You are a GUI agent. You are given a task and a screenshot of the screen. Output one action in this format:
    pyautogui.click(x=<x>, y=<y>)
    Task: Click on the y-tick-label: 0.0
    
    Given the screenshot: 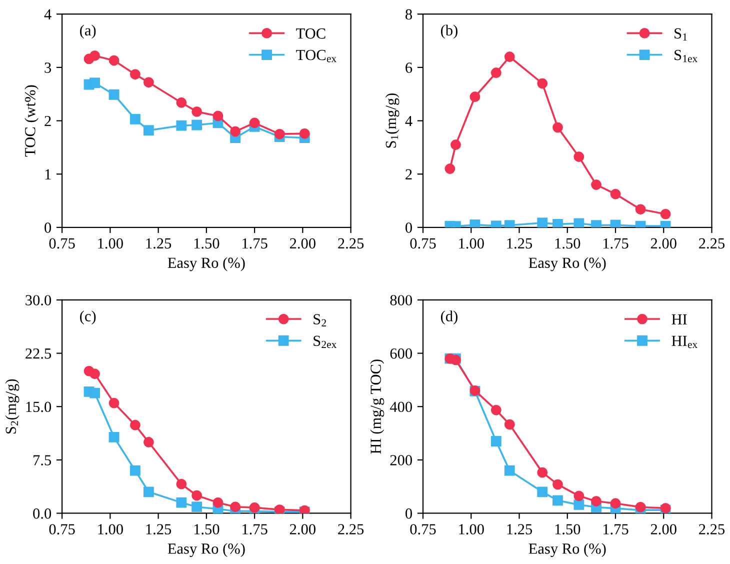 What is the action you would take?
    pyautogui.click(x=42, y=513)
    